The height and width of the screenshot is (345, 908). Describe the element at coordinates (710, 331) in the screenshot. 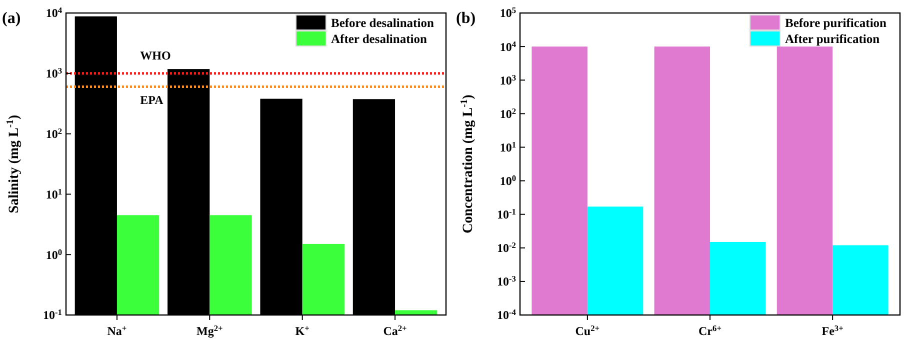

I see `x-tick-label: Cr$^{6+}$` at that location.